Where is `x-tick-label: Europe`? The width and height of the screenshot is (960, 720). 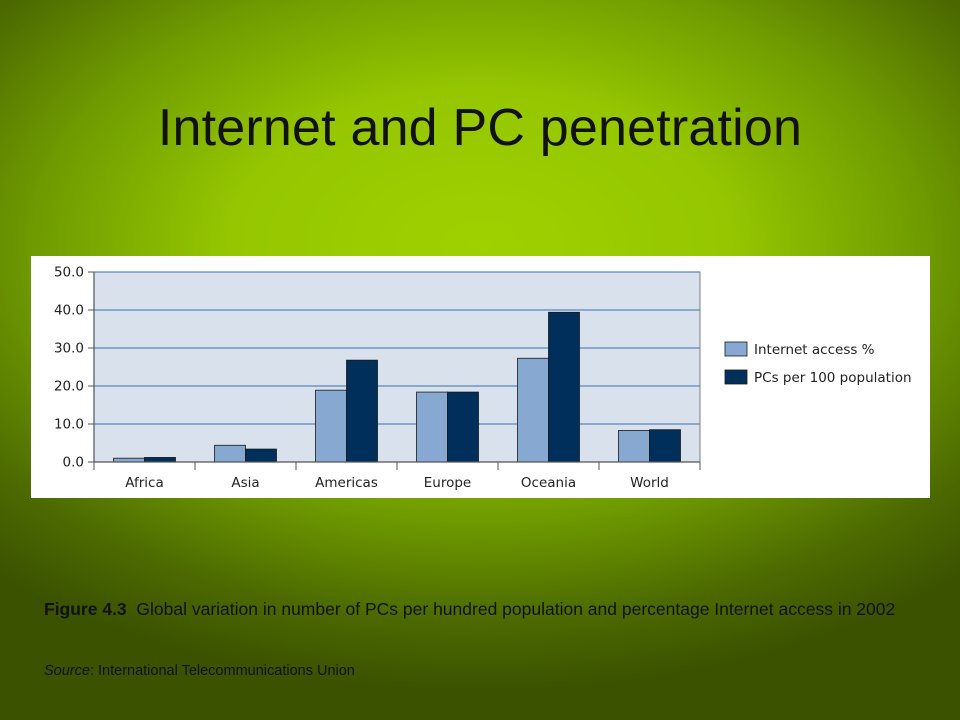 x-tick-label: Europe is located at coordinates (447, 483).